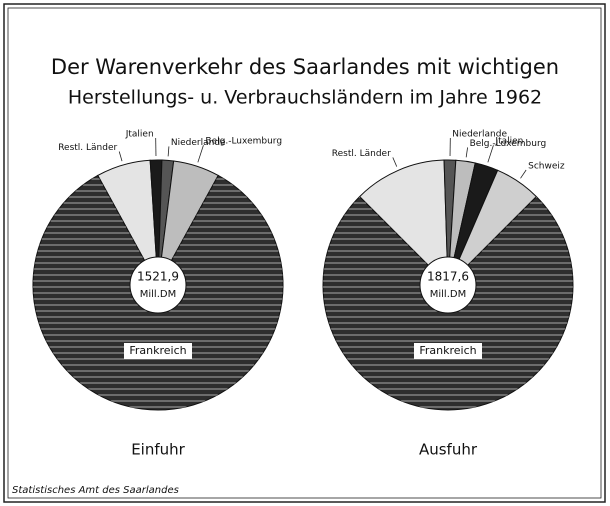 The height and width of the screenshot is (506, 610). I want to click on pie-label: Einfuhr, so click(158, 450).